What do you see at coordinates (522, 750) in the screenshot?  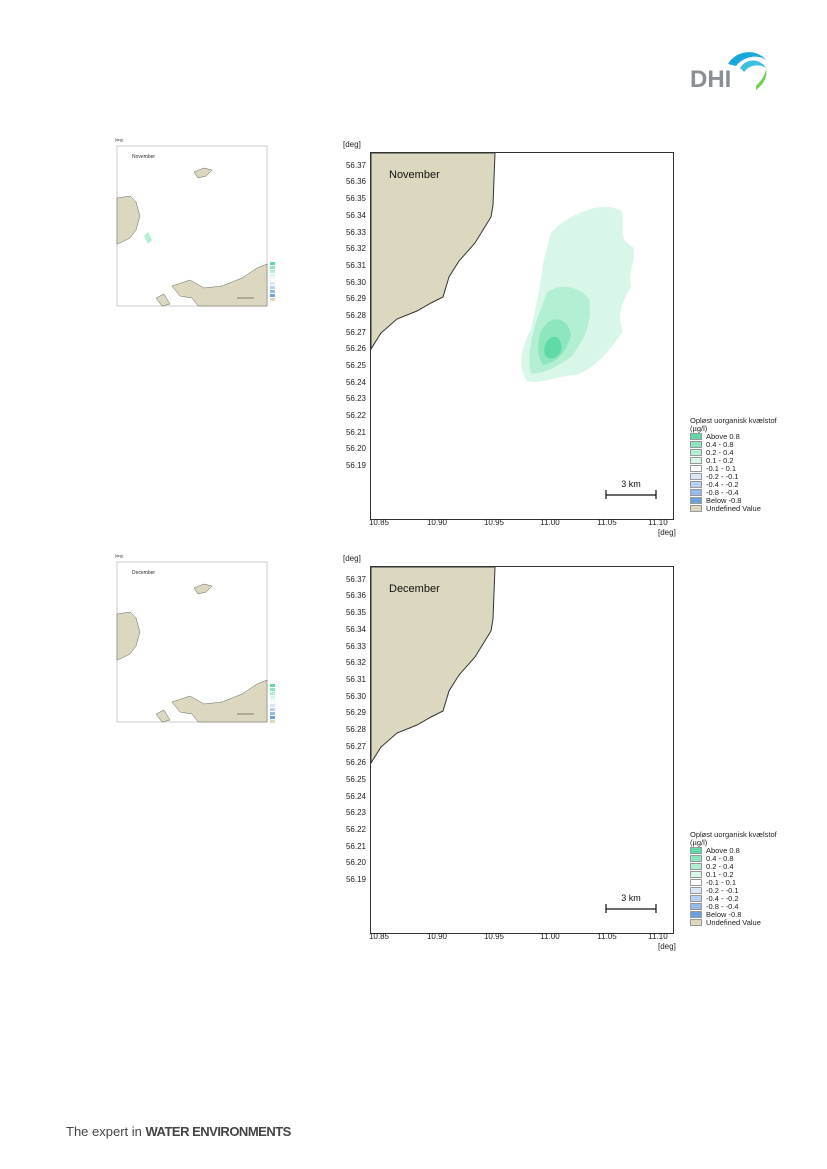 I see `map-plot-area: December 3 km` at bounding box center [522, 750].